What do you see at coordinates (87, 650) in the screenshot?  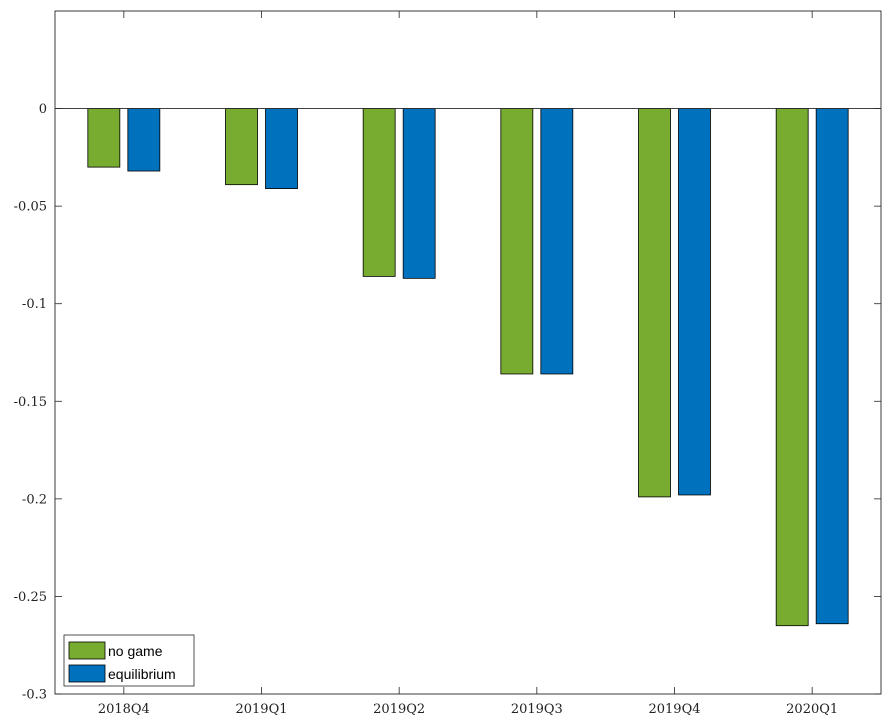 I see `legend-swatch-no-game` at bounding box center [87, 650].